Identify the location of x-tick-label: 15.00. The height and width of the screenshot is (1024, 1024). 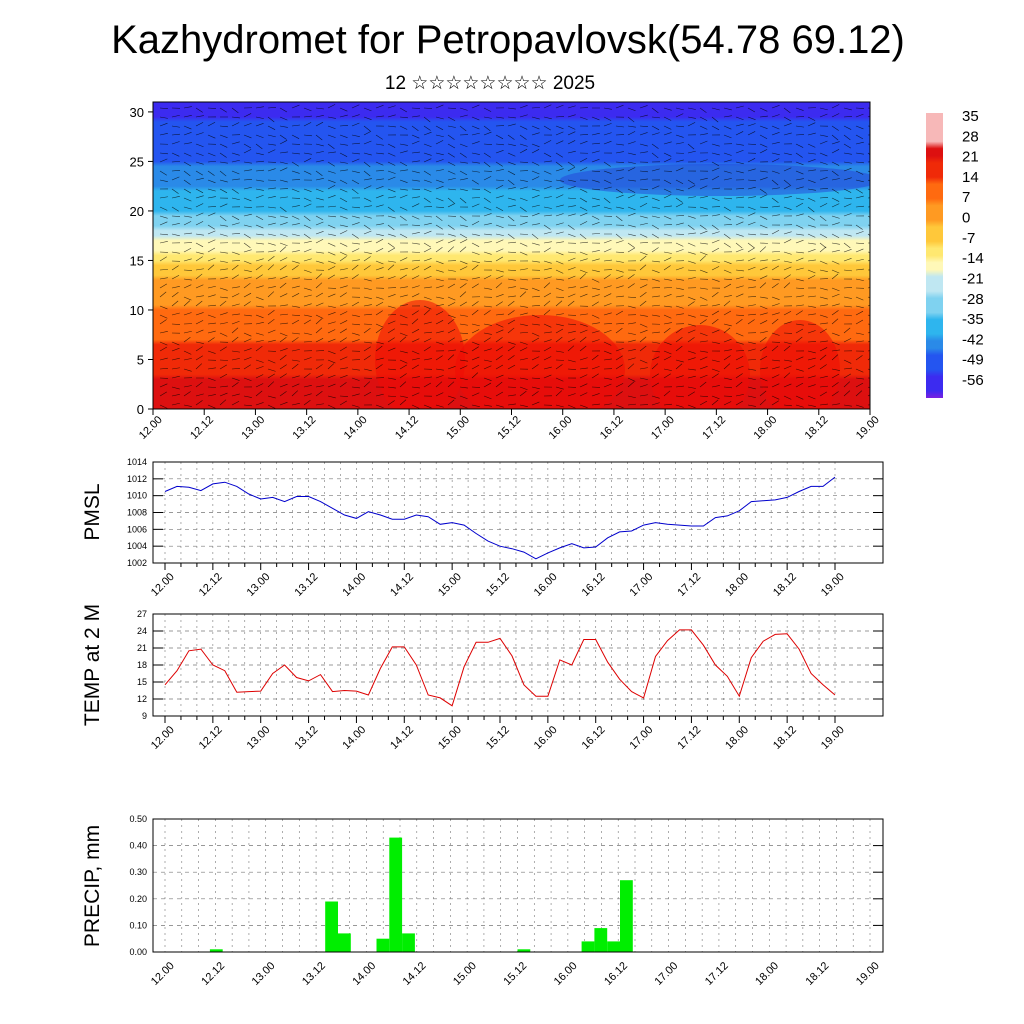
(465, 974).